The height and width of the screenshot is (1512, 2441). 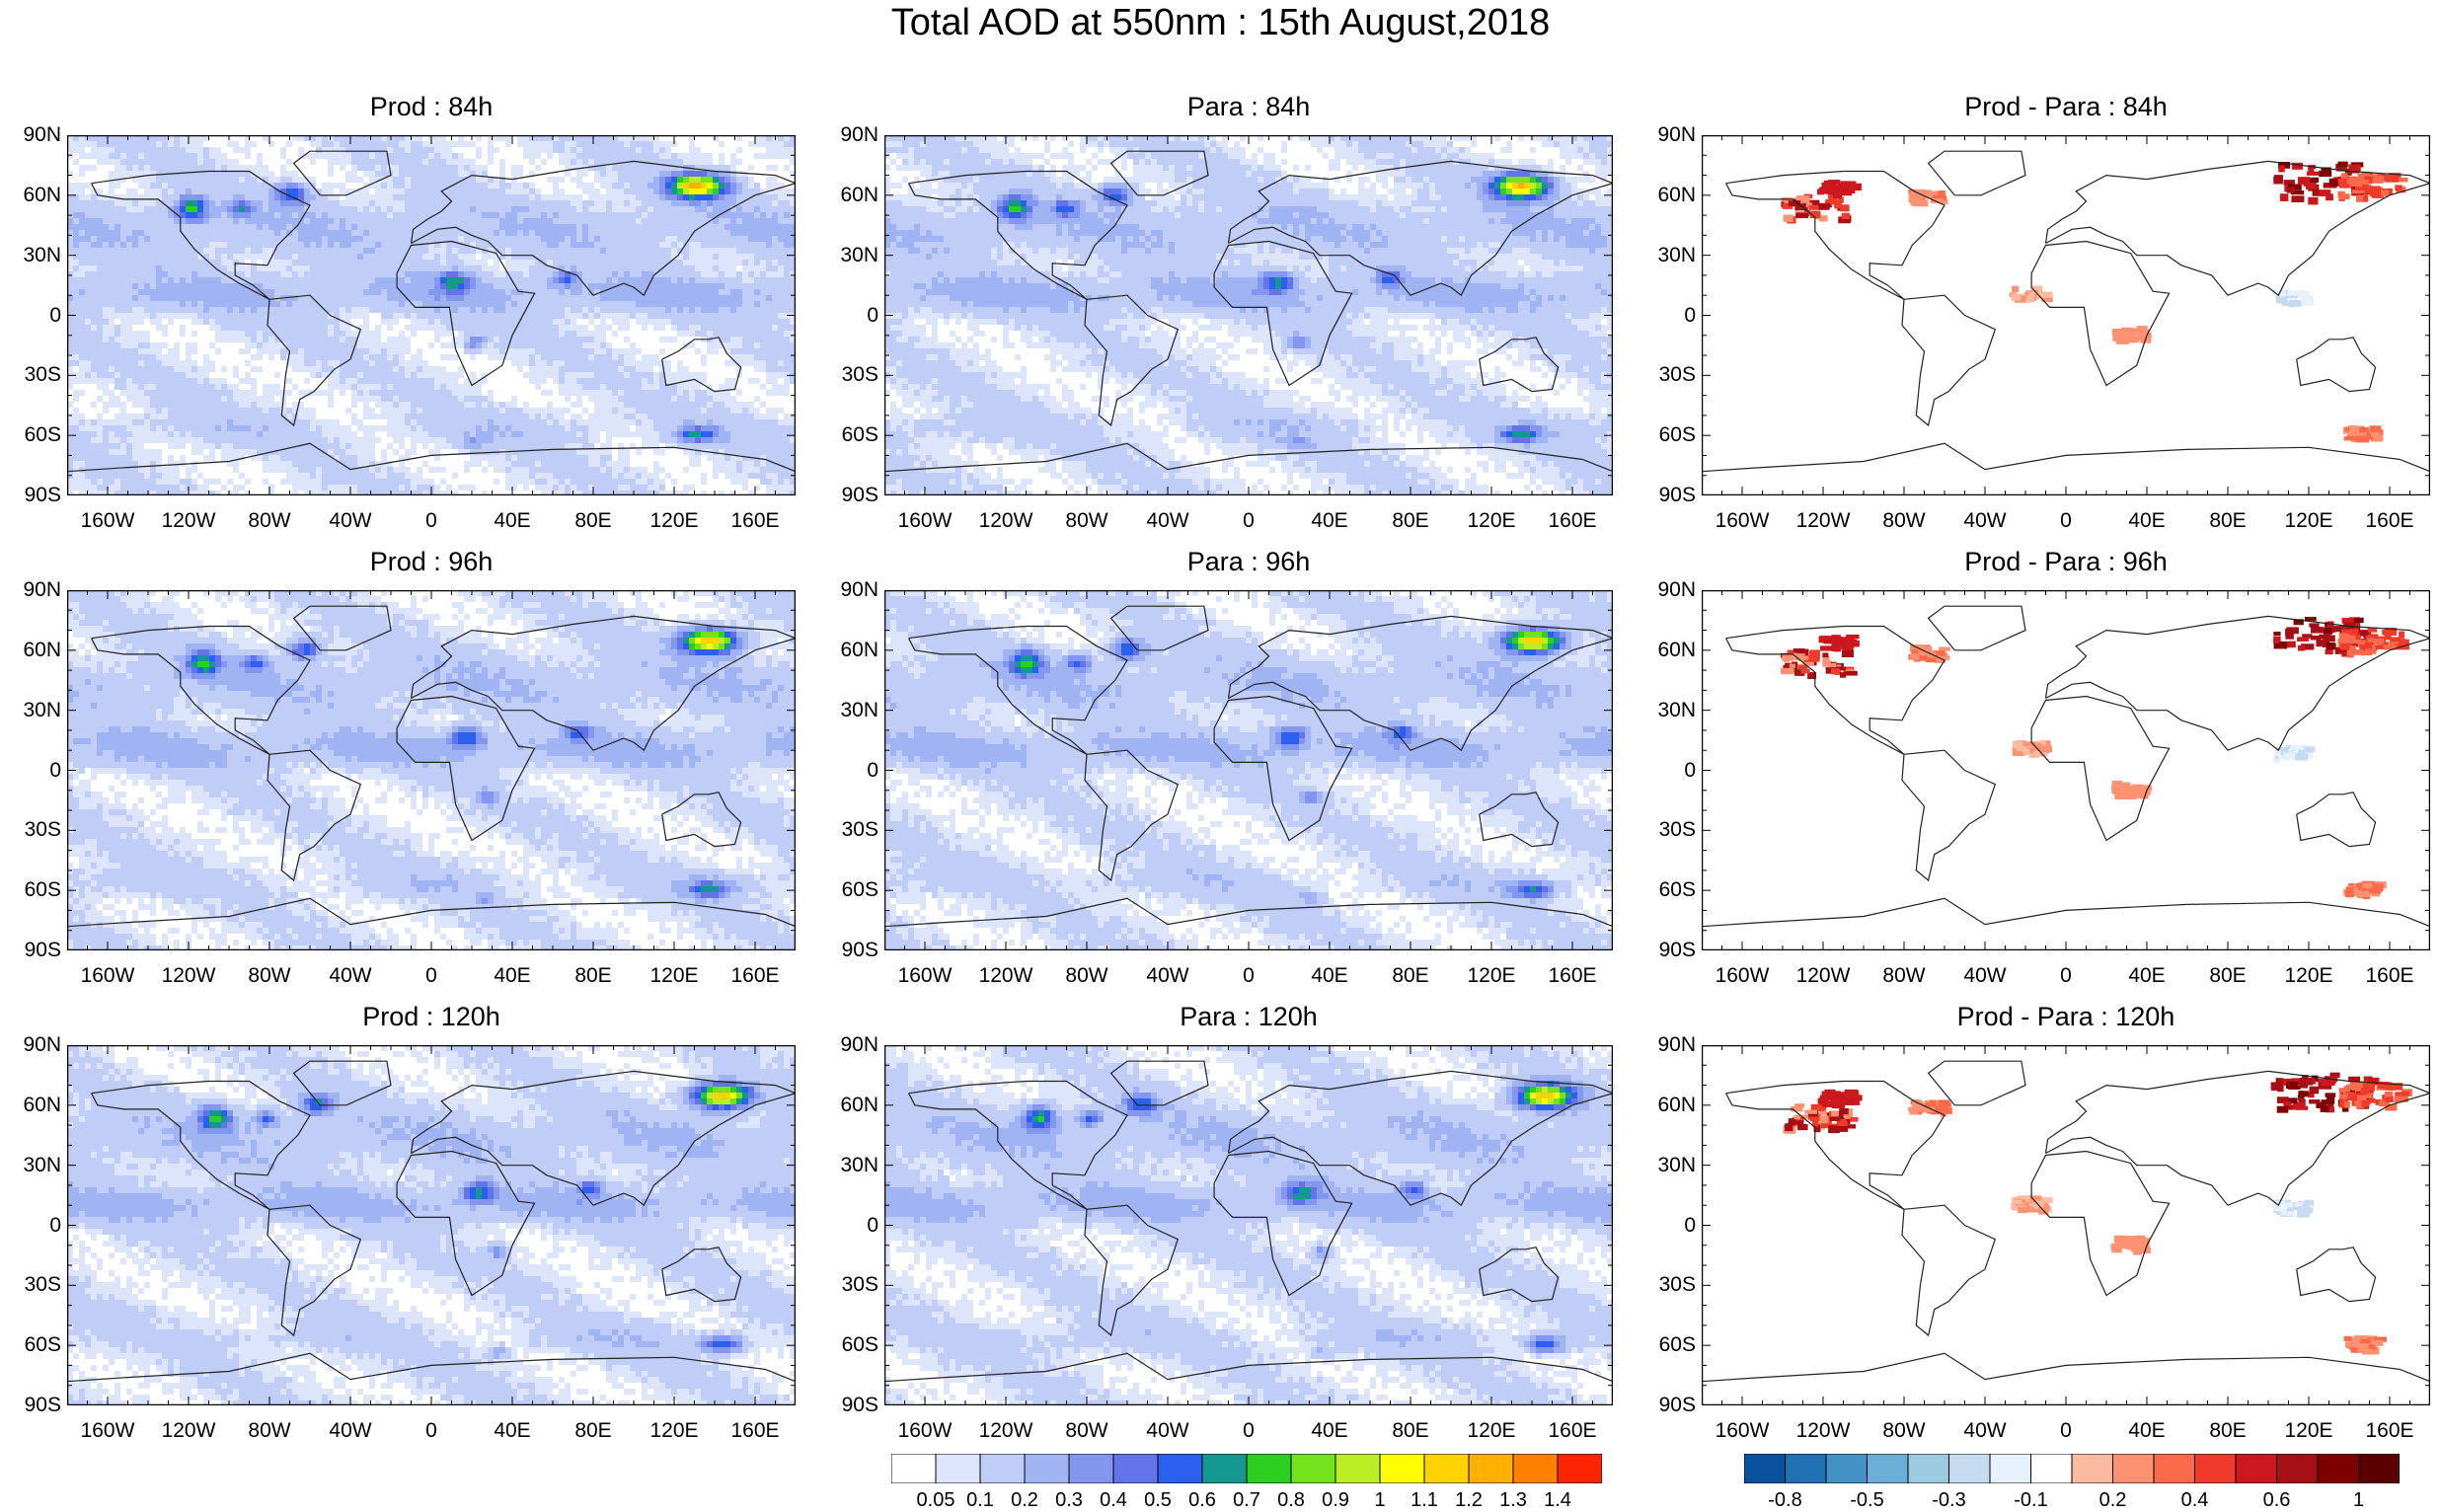 I want to click on colorbar-label: 0.4, so click(x=1114, y=1500).